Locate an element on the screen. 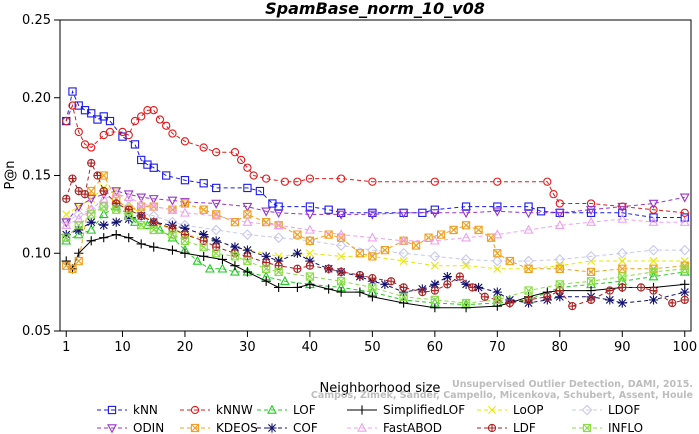 The height and width of the screenshot is (434, 699). legend-label-kdeos: KDEOS is located at coordinates (237, 427).